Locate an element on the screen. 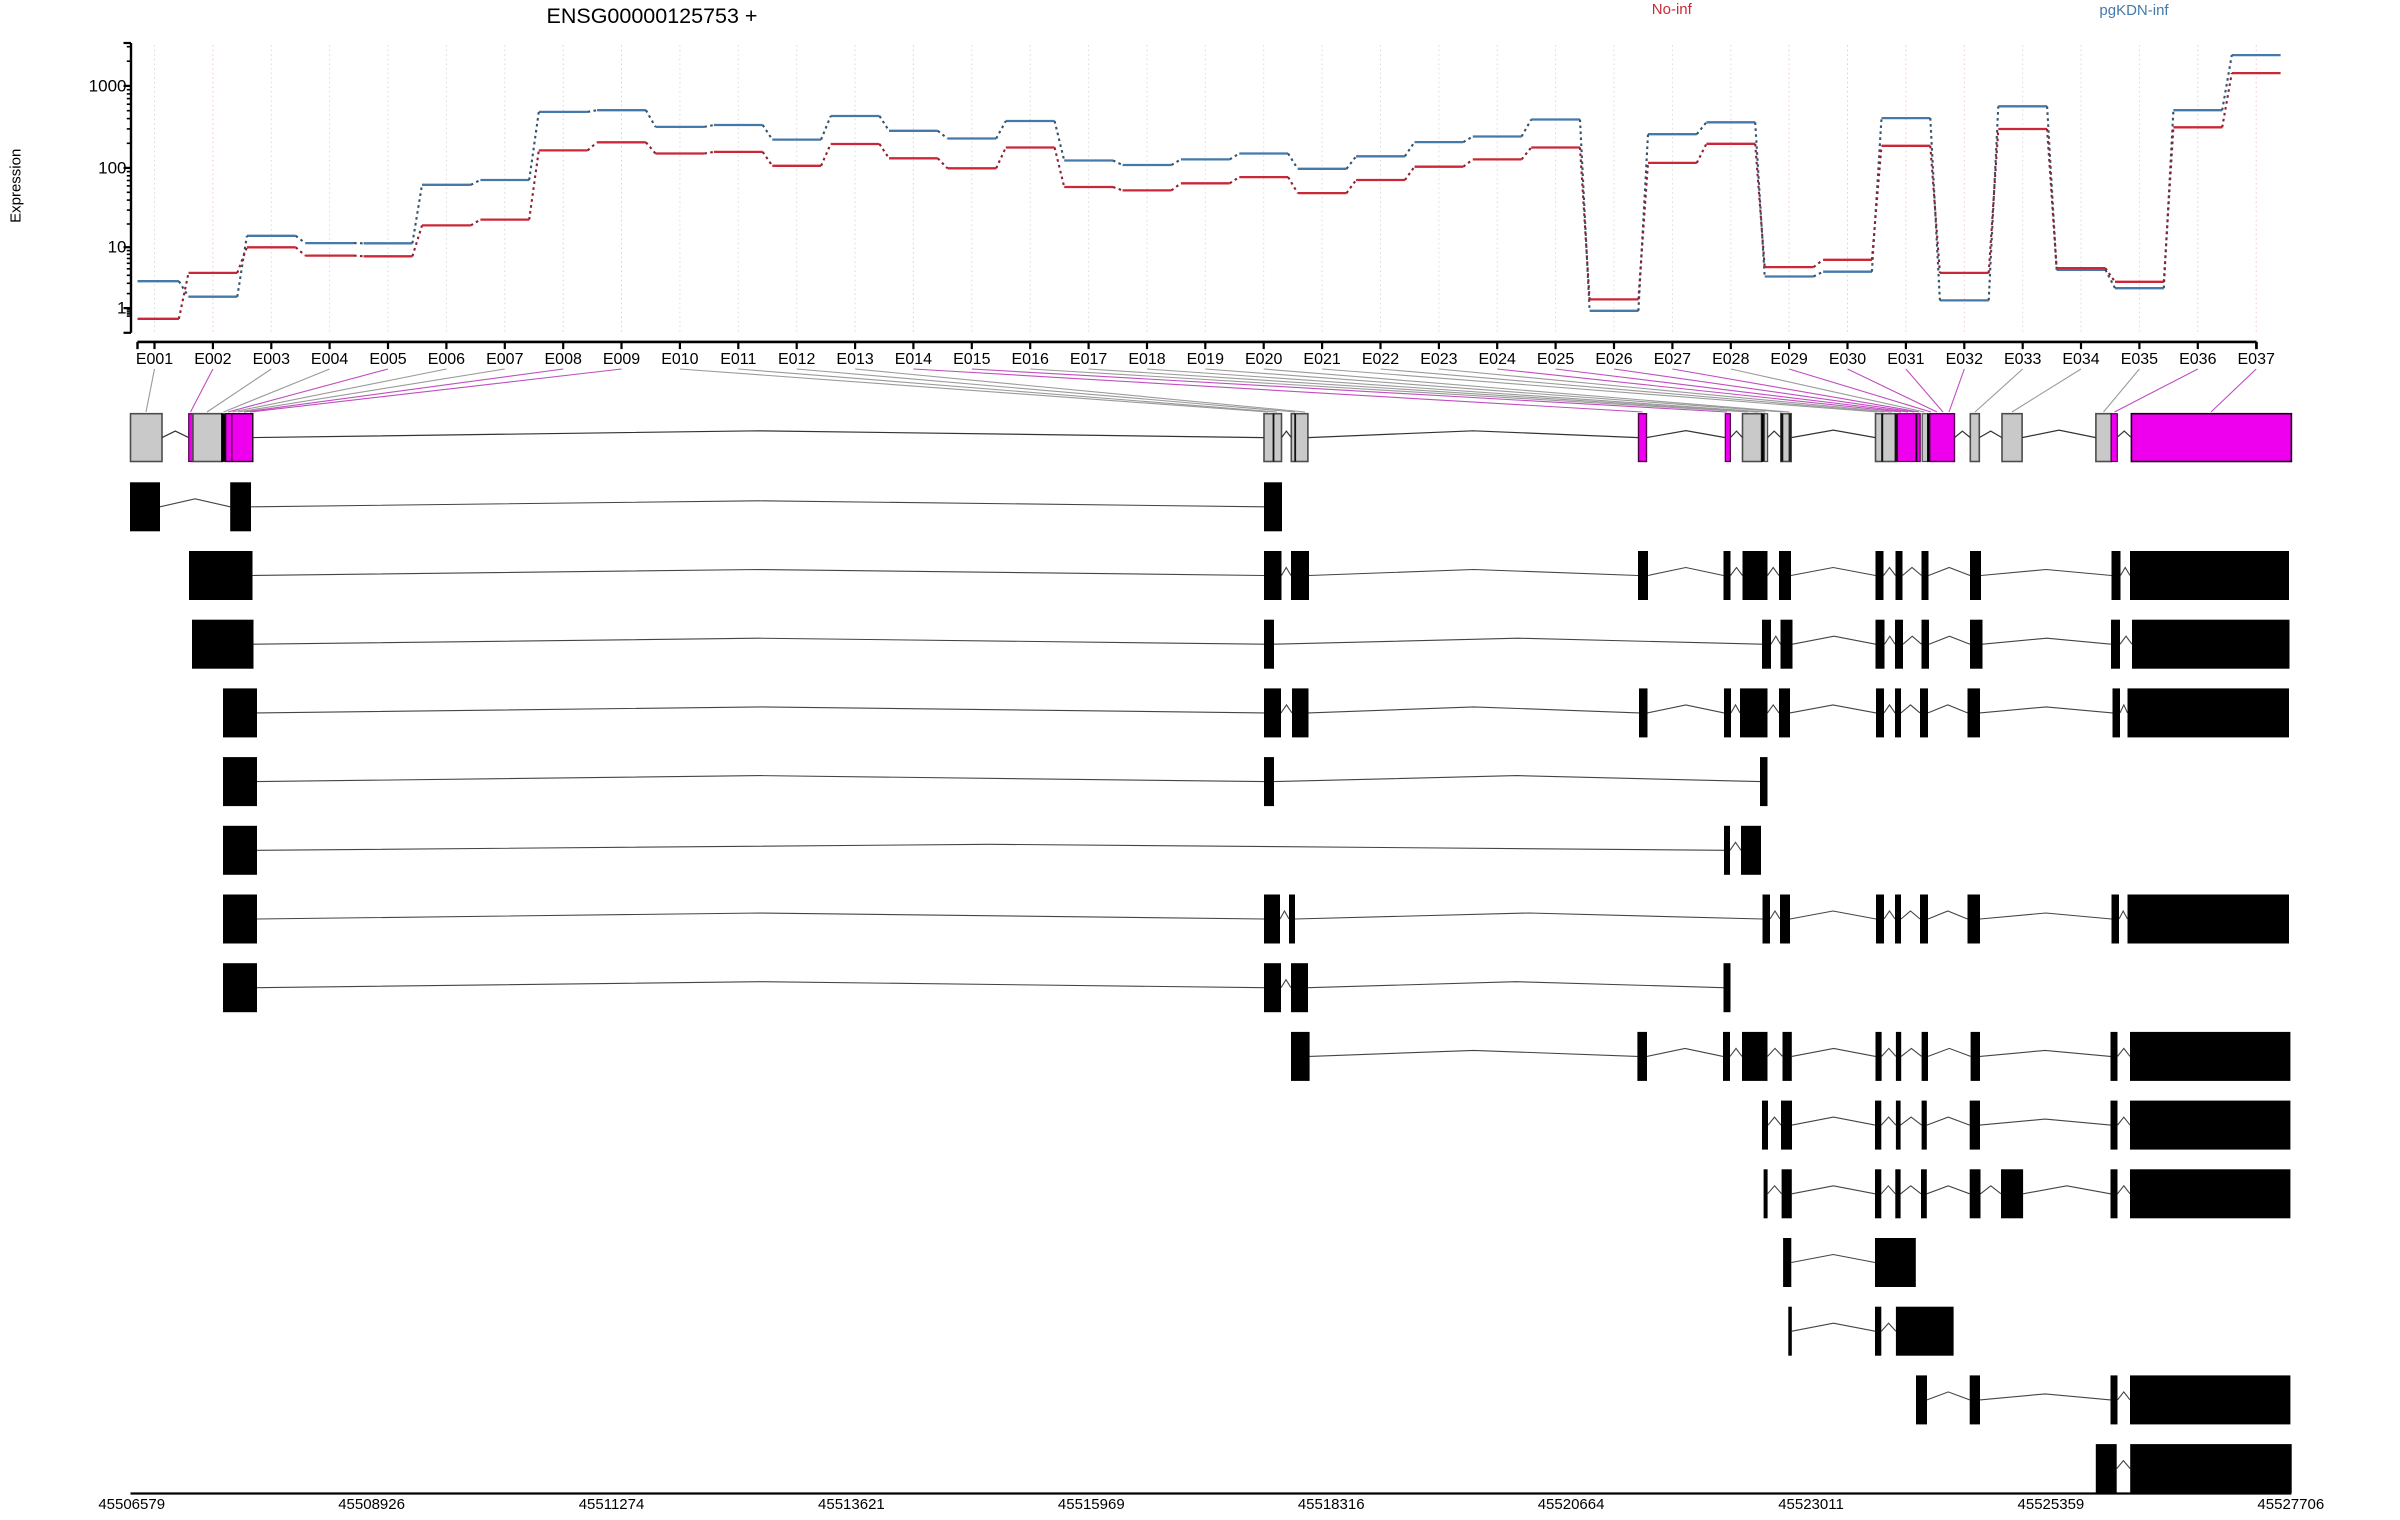 This screenshot has width=2400, height=1520. svg-text: E012 is located at coordinates (796, 359).